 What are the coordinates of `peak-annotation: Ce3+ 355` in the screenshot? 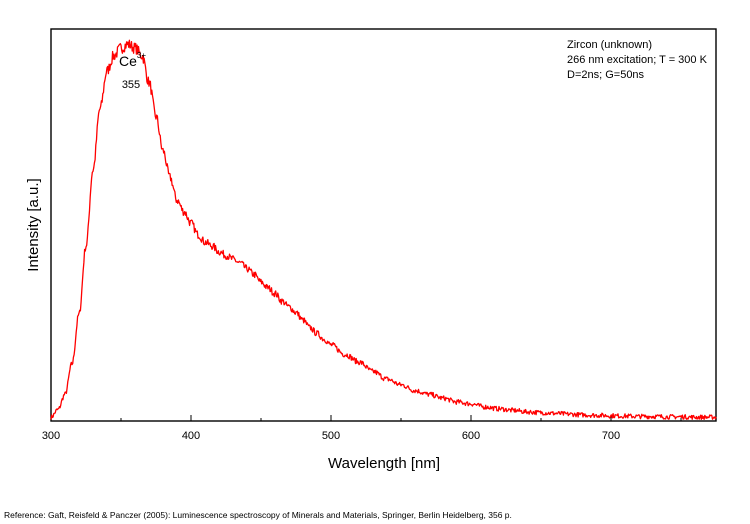 It's located at (132, 71).